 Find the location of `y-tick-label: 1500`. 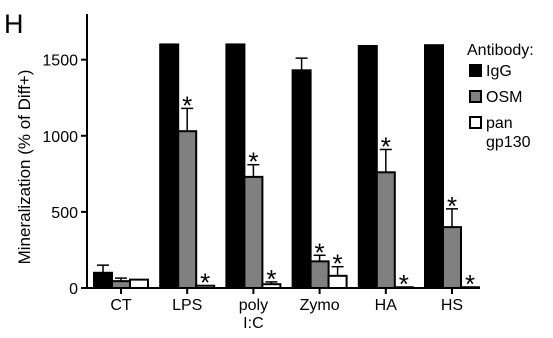

y-tick-label: 1500 is located at coordinates (60, 61).